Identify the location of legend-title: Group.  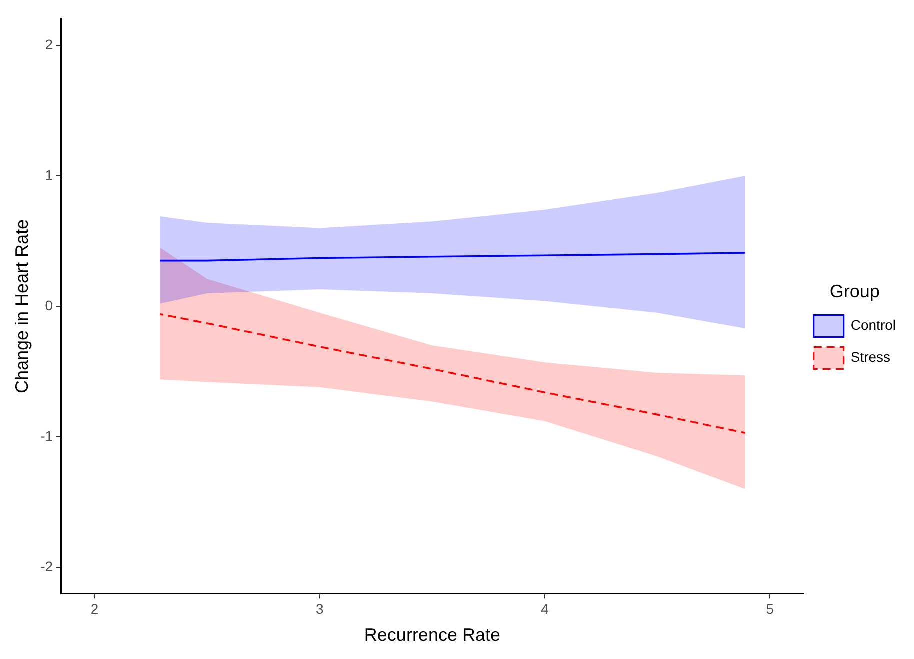
(855, 292).